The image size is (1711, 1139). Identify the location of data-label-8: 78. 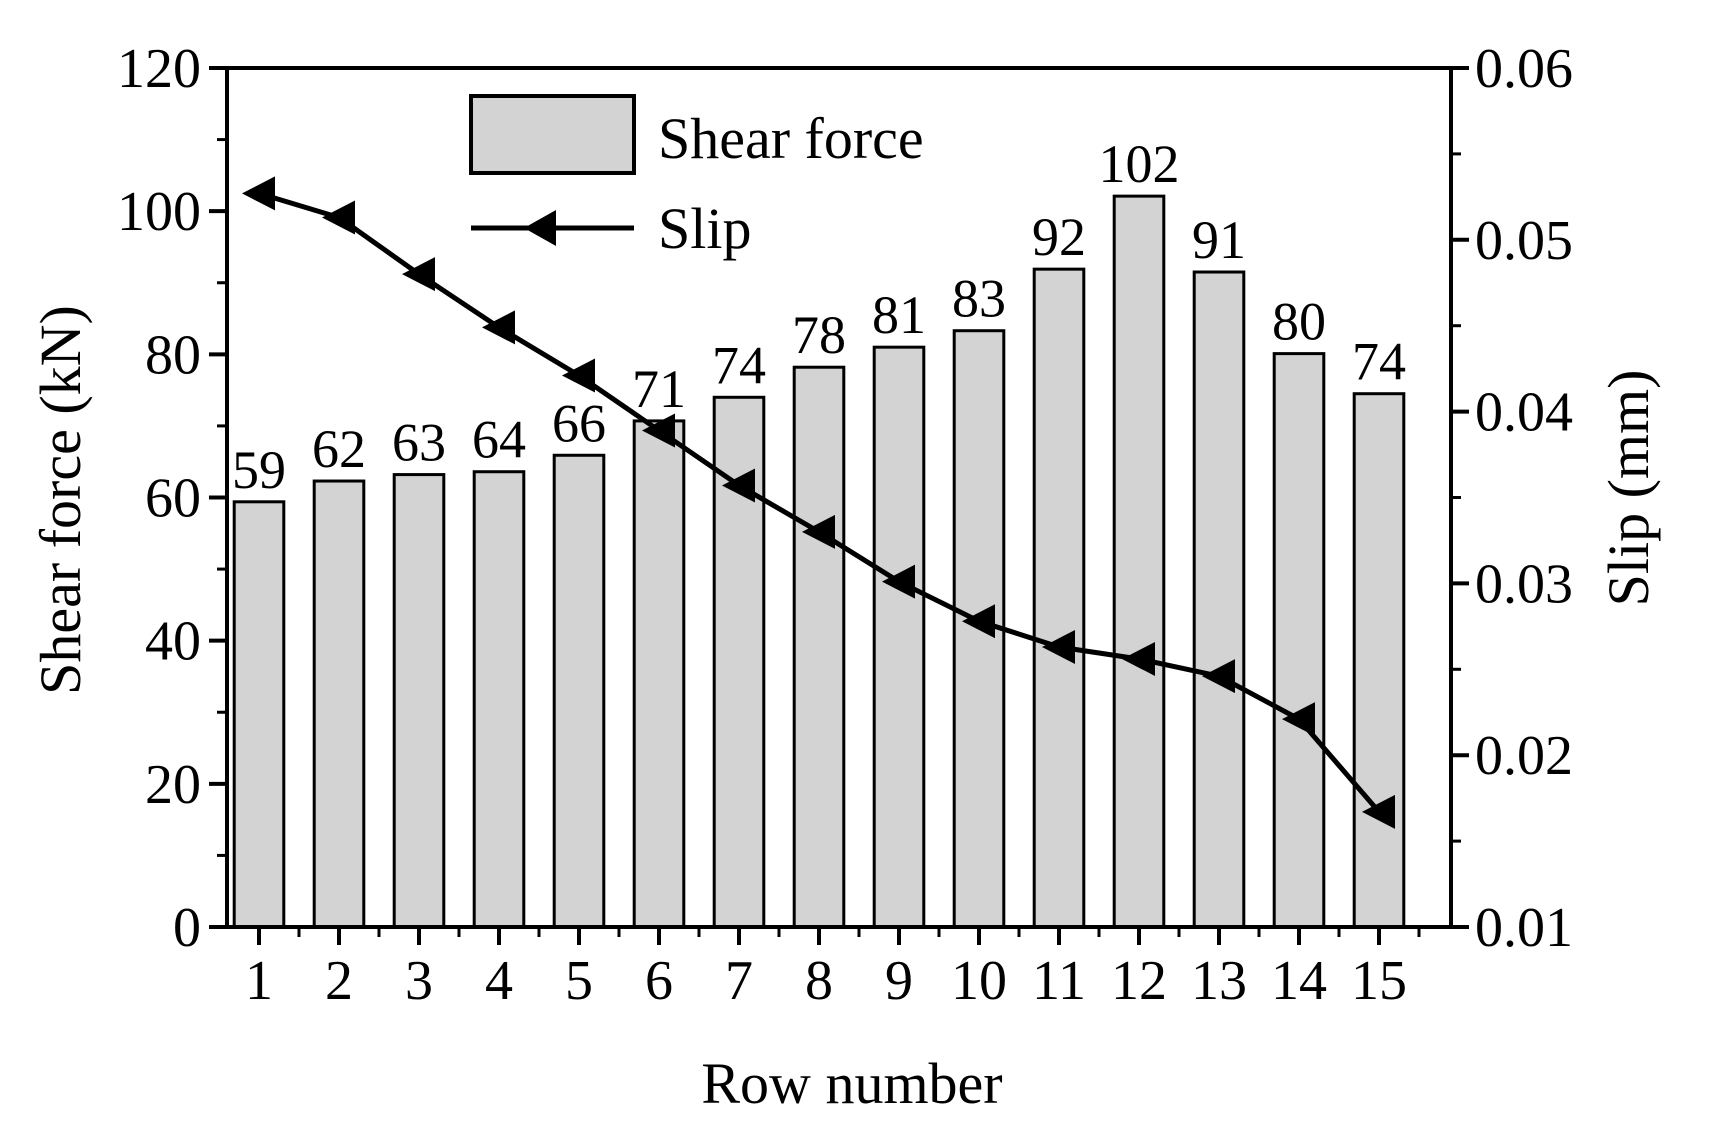
(819, 335).